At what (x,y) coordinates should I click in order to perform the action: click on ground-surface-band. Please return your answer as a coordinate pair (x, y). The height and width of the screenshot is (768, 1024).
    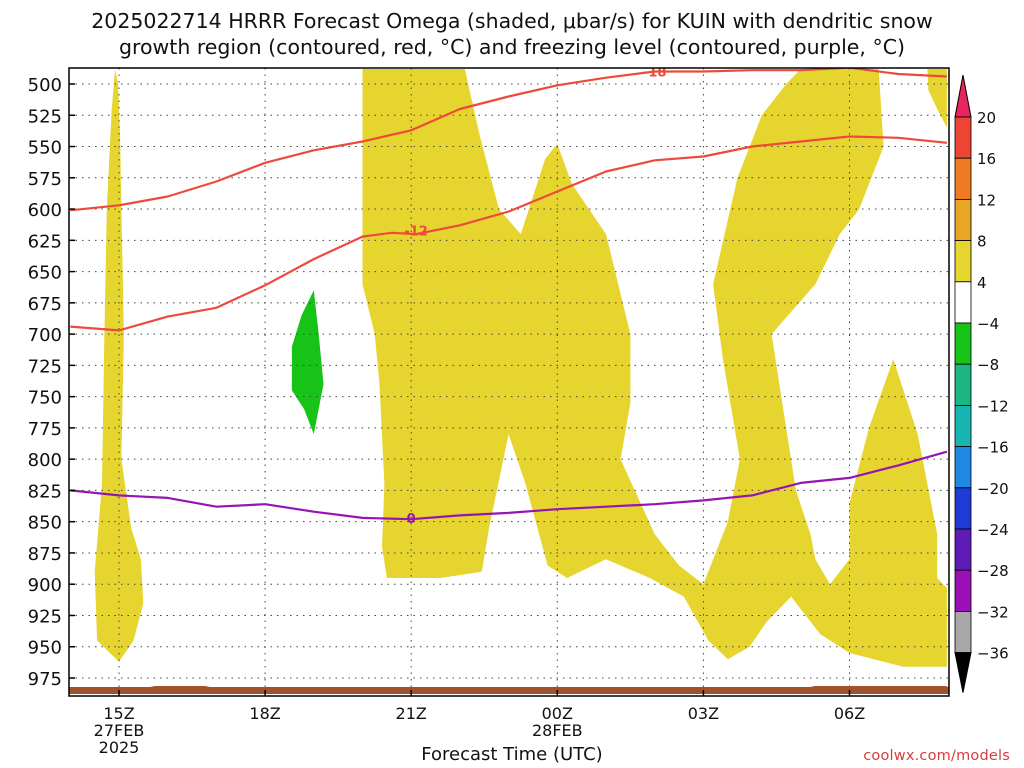
    Looking at the image, I should click on (509, 690).